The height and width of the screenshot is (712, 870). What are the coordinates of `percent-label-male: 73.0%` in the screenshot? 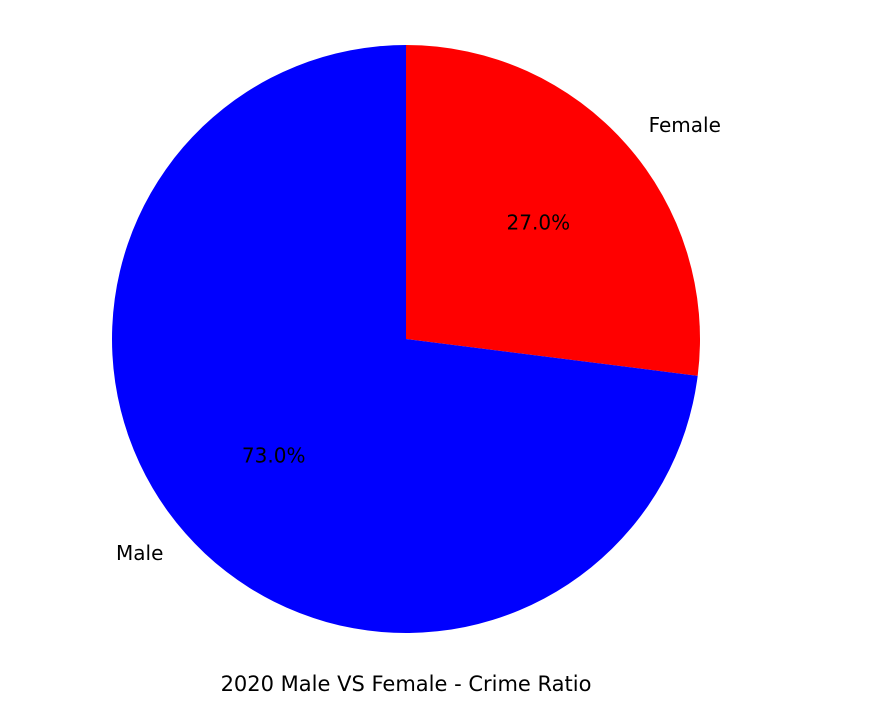 It's located at (274, 456).